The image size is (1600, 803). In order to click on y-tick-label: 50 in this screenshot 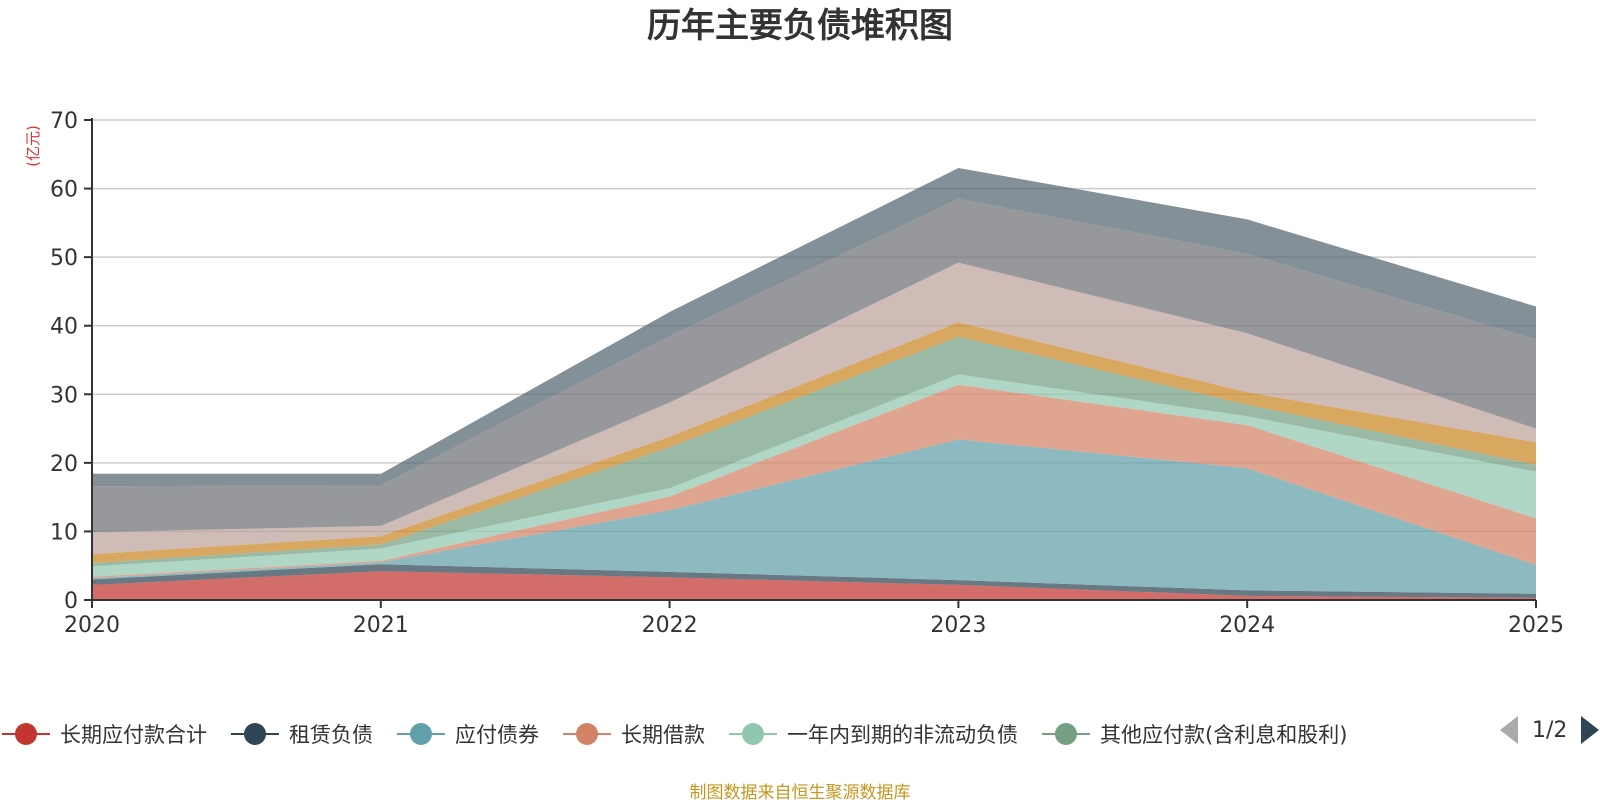, I will do `click(64, 258)`.